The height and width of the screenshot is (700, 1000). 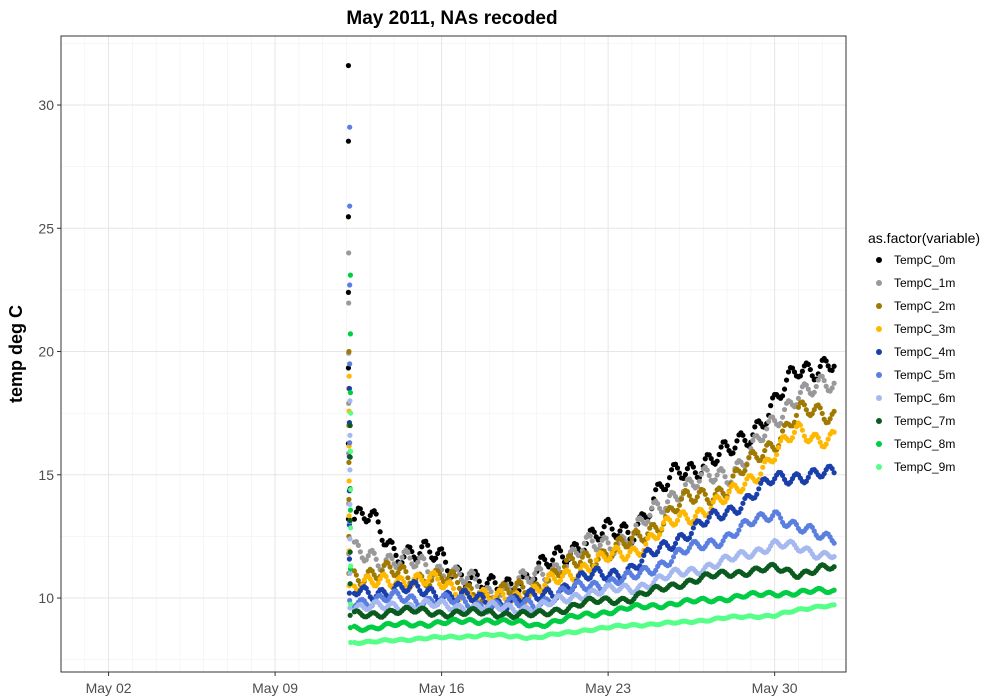 I want to click on x-tick-label: May 09, so click(x=275, y=688).